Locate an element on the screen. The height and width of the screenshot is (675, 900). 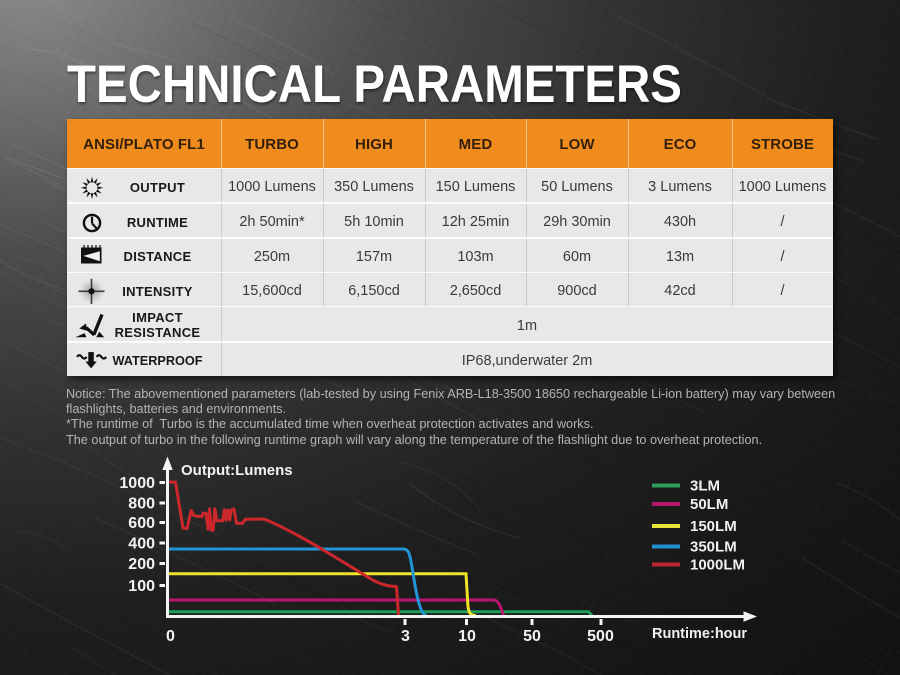
svg-text: 0 is located at coordinates (170, 636).